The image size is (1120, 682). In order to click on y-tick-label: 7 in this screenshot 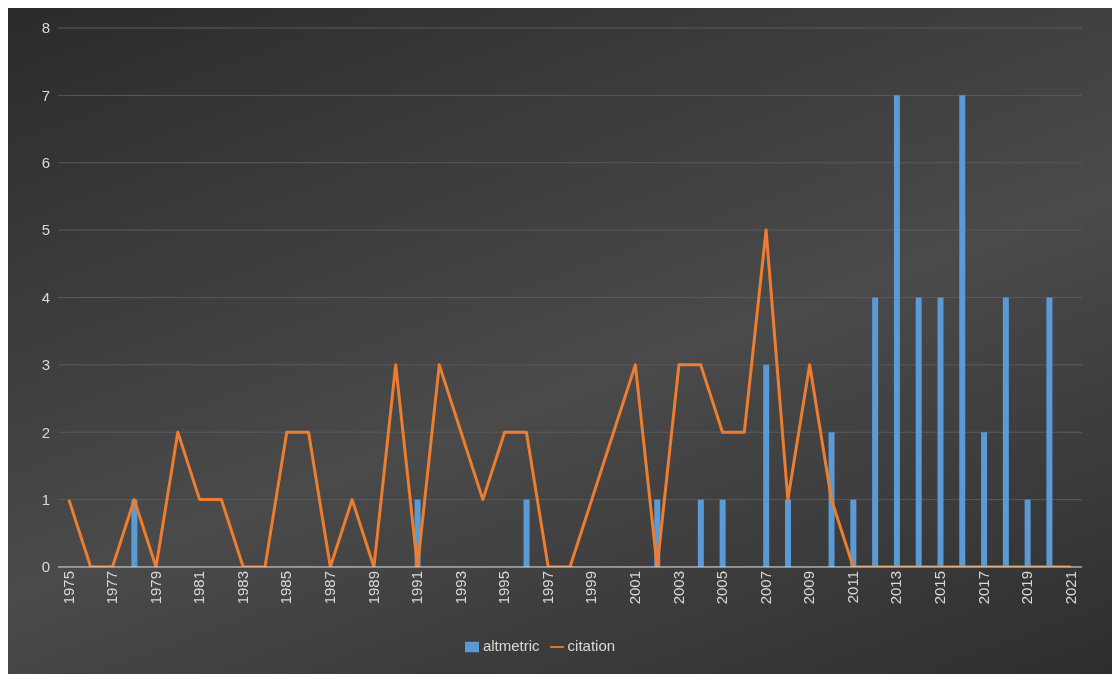, I will do `click(45, 95)`.